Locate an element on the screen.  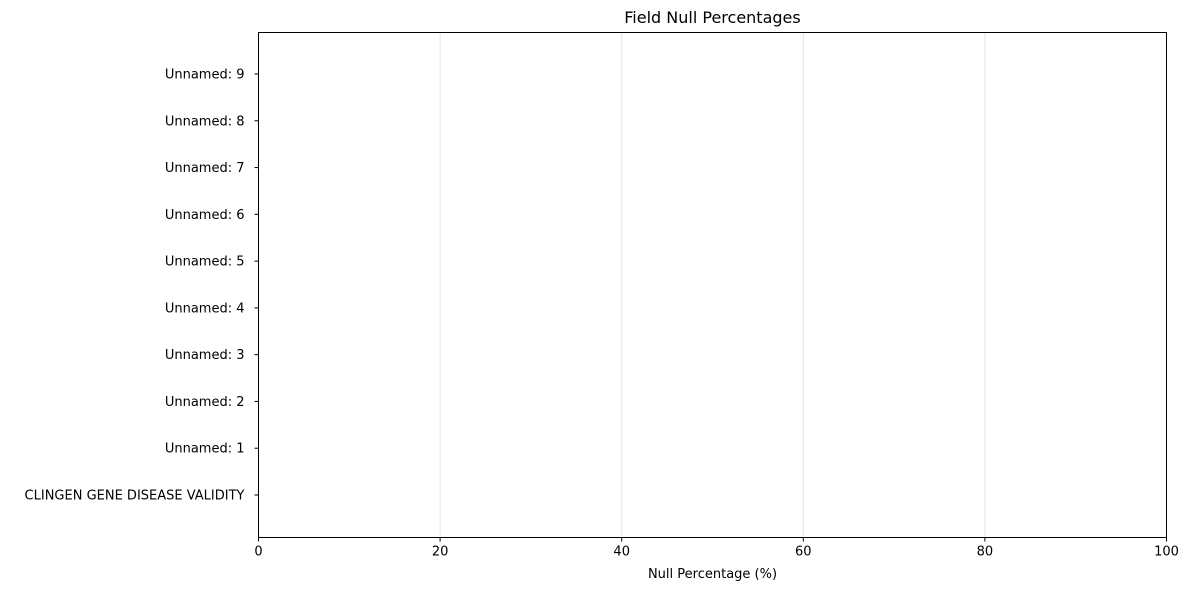
y-tick-label-1: Unnamed: 1 is located at coordinates (205, 449).